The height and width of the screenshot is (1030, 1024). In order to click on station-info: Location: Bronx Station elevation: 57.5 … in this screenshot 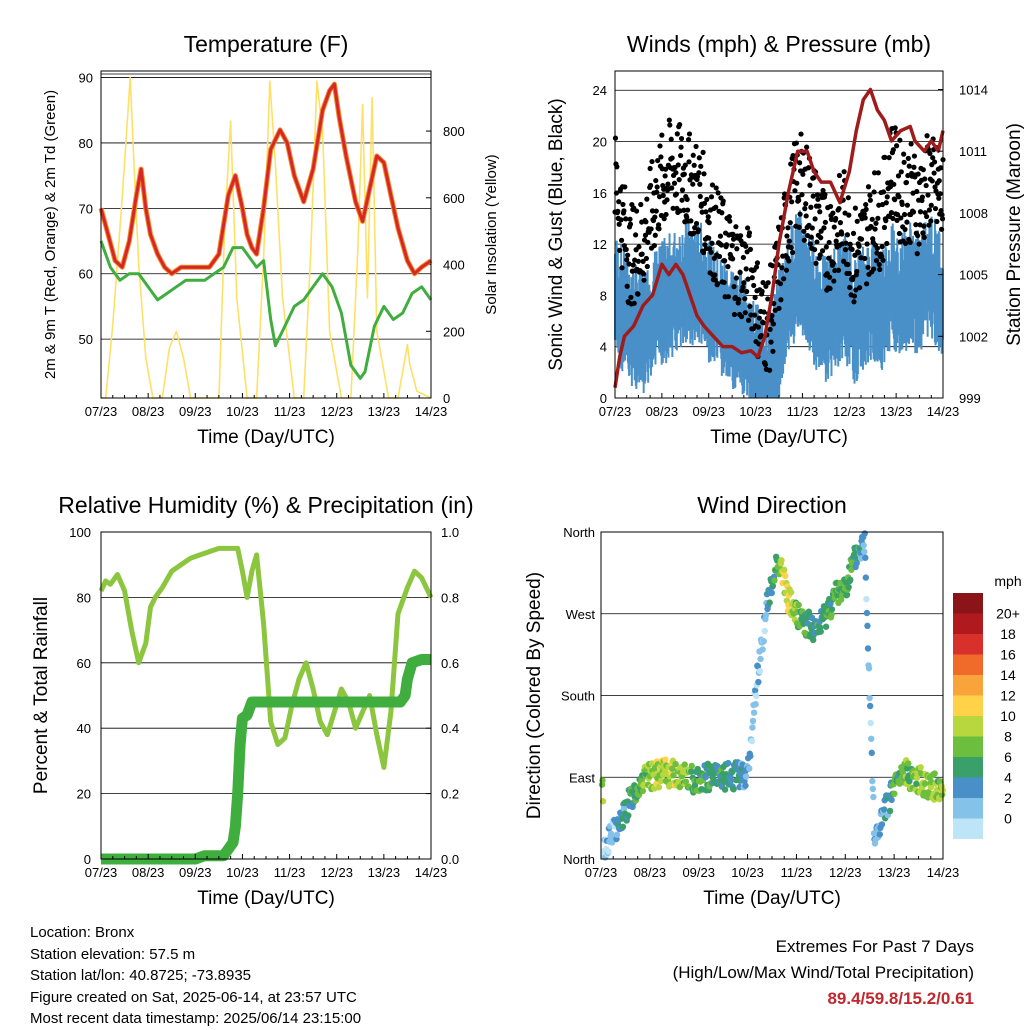, I will do `click(195, 976)`.